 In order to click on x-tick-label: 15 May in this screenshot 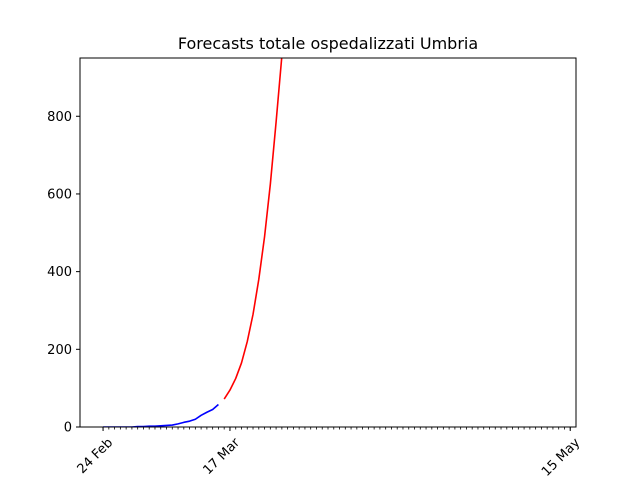, I will do `click(561, 457)`.